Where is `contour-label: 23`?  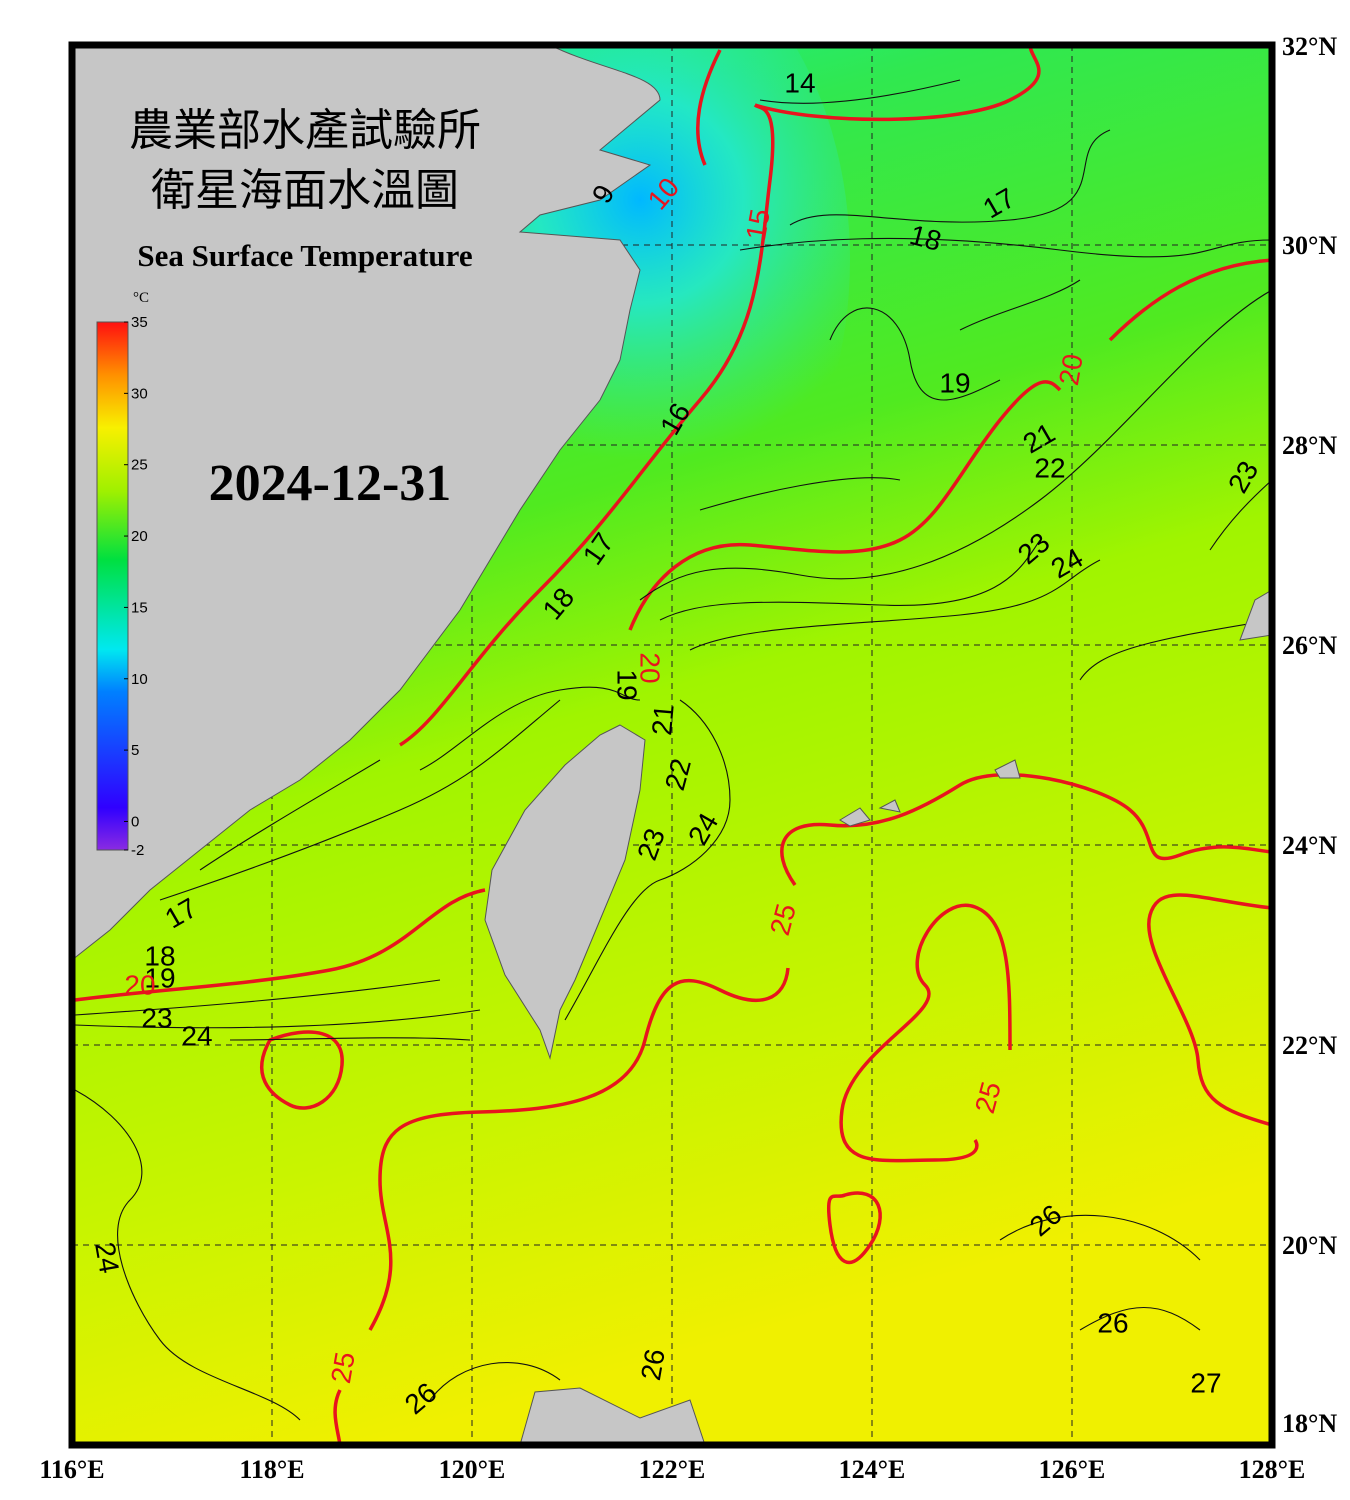 contour-label: 23 is located at coordinates (156, 1017).